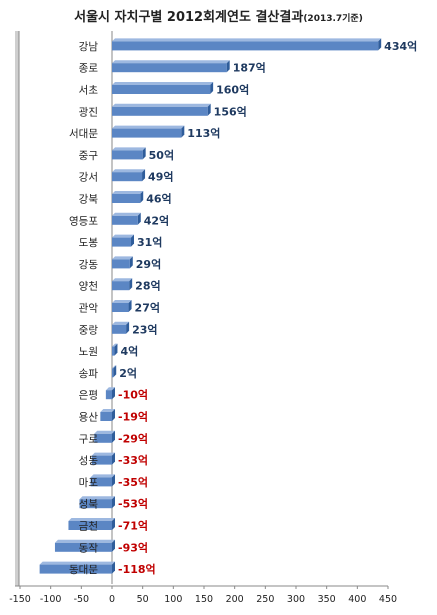  What do you see at coordinates (173, 599) in the screenshot?
I see `x-tick-label-5: 100` at bounding box center [173, 599].